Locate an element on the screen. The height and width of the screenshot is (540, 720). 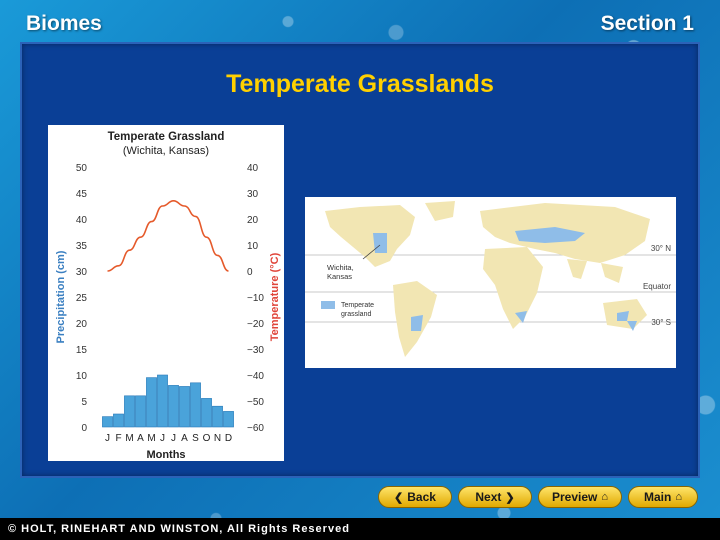
right-tick-label: −20 is located at coordinates (255, 324).